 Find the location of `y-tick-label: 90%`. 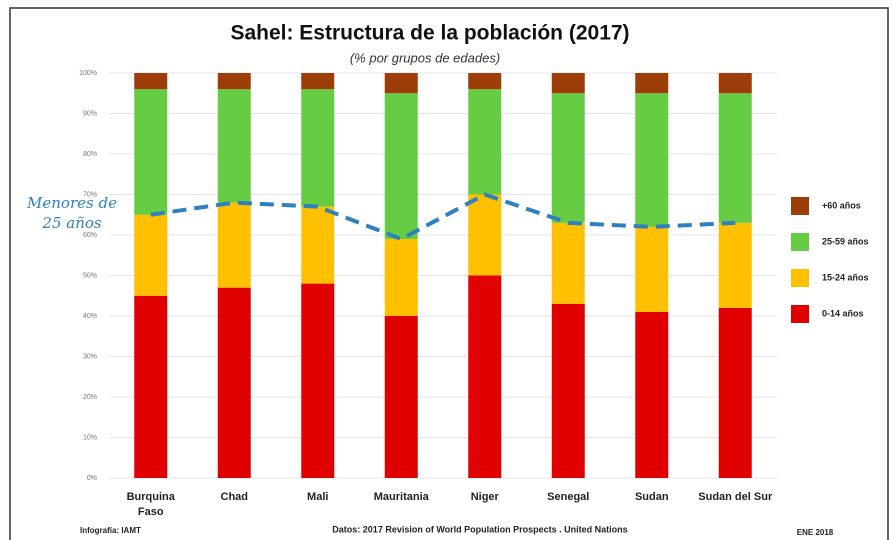

y-tick-label: 90% is located at coordinates (90, 113).